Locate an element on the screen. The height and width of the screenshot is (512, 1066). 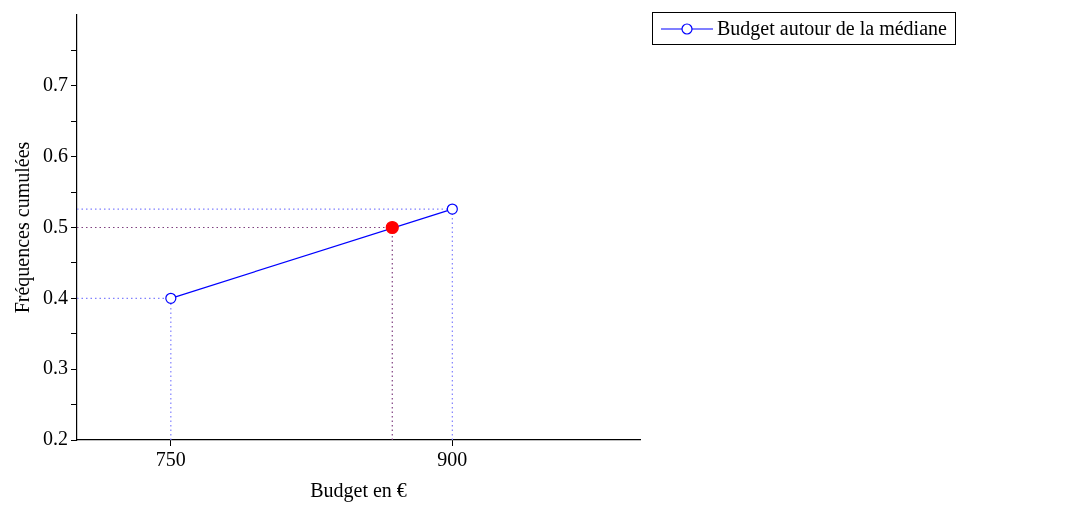
y-tick-label: 0.4 is located at coordinates (55, 296).